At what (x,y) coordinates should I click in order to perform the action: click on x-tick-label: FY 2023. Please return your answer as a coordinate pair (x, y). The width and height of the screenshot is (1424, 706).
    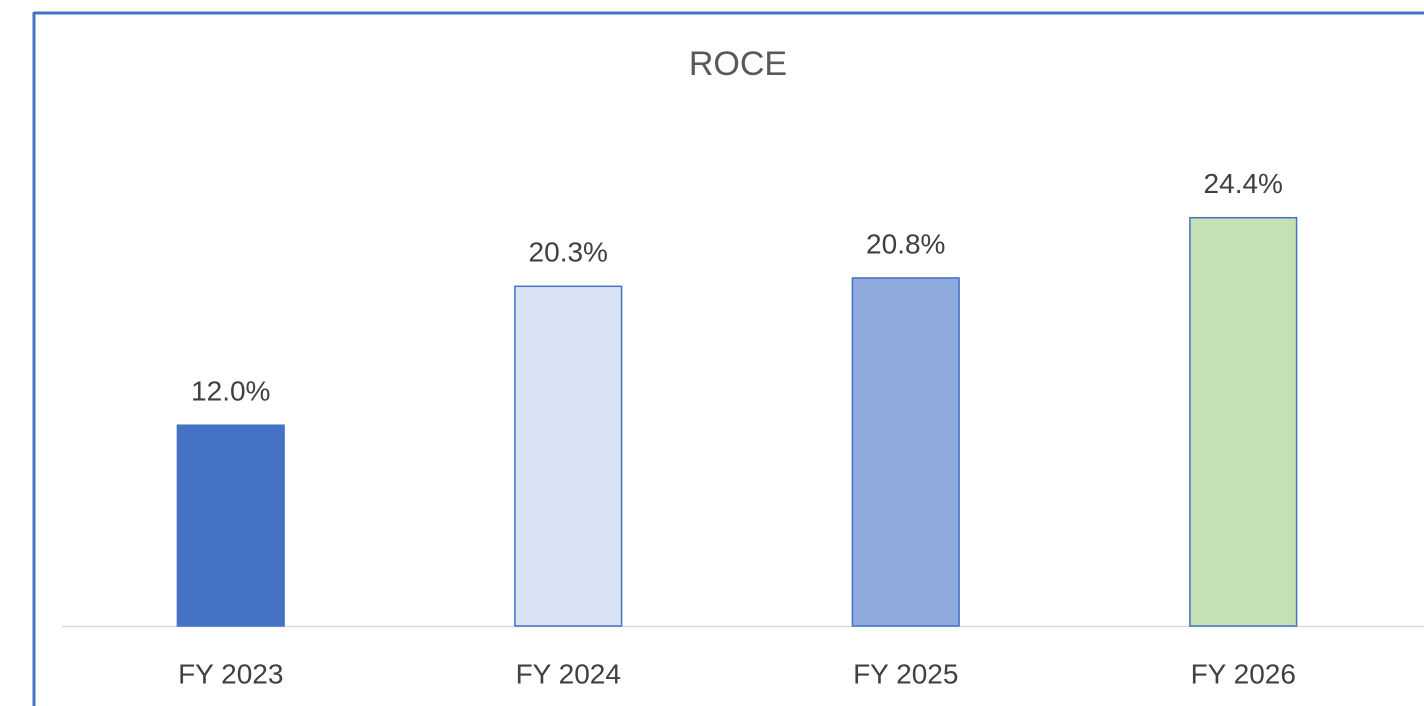
    Looking at the image, I should click on (230, 673).